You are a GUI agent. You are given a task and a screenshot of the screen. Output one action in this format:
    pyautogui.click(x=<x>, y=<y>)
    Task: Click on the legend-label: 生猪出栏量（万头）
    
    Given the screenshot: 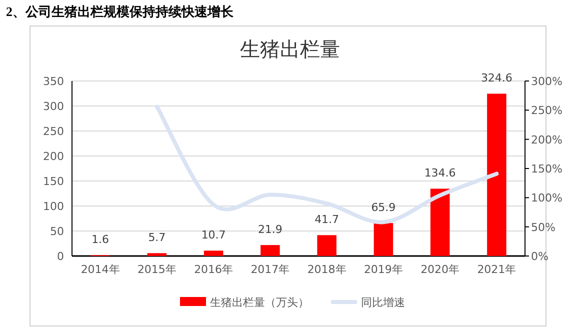 What is the action you would take?
    pyautogui.click(x=259, y=302)
    